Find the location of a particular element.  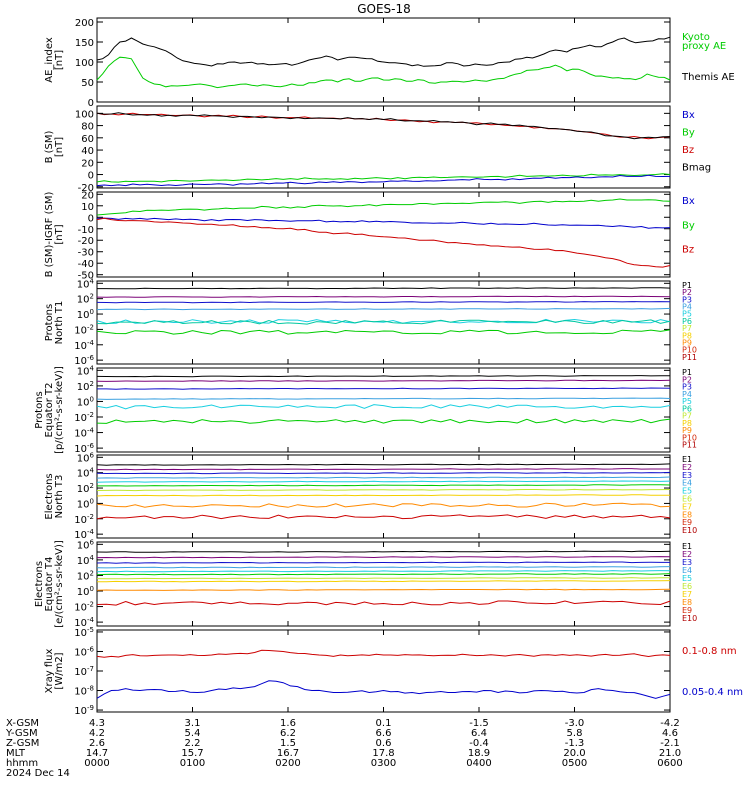

y-tick-label: 200 is located at coordinates (84, 23).